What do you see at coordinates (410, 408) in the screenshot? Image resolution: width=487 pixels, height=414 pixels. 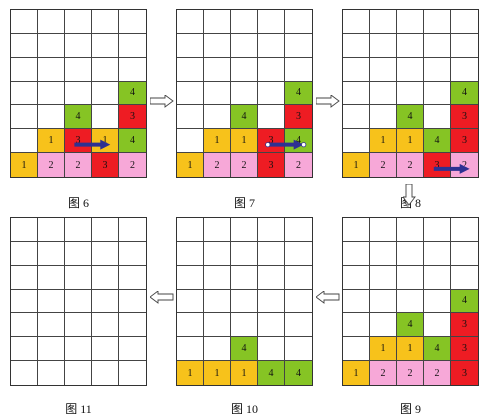 I see `caption-p9: 图 9` at bounding box center [410, 408].